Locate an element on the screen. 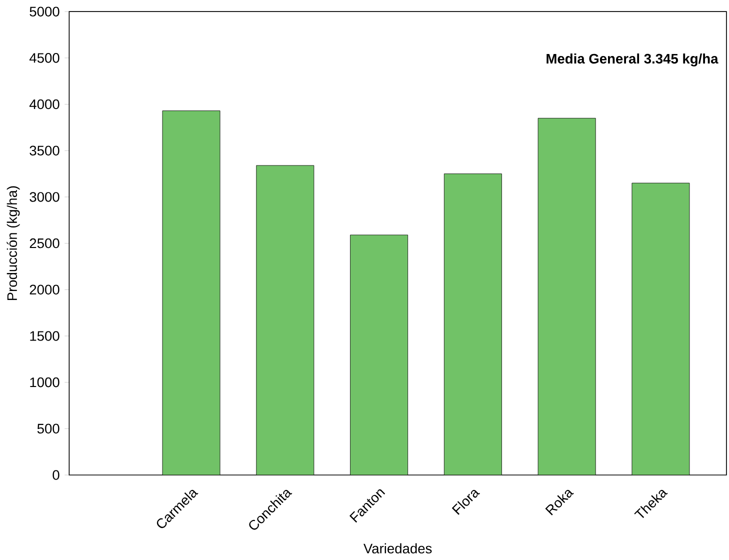 This screenshot has width=729, height=560. y-tick-label: 1000 is located at coordinates (45, 382).